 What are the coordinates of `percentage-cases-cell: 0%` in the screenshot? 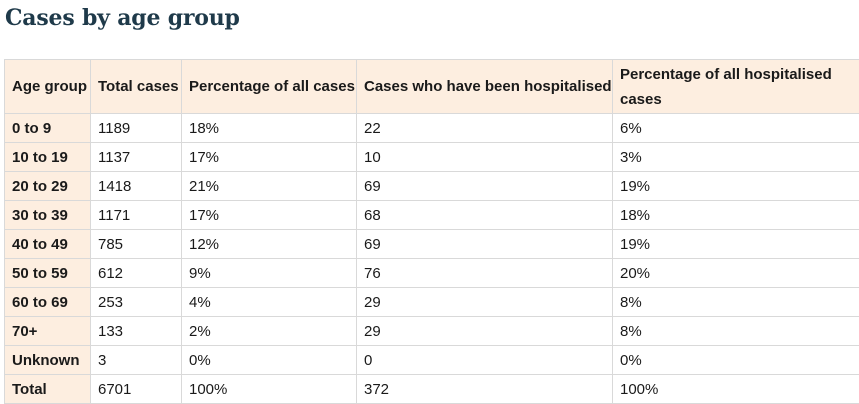 It's located at (269, 360).